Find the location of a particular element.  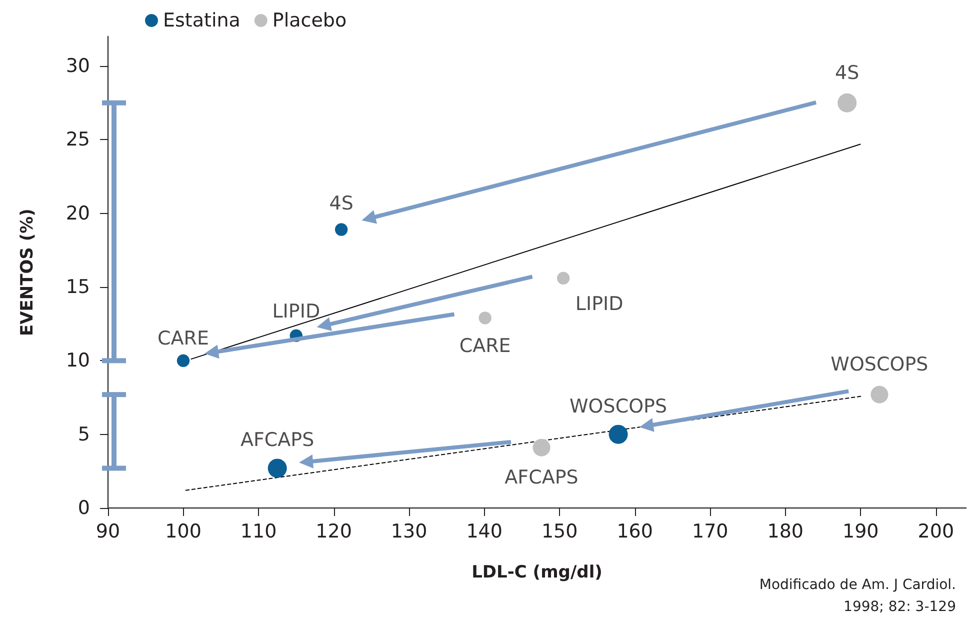

y-tick-label: 10 is located at coordinates (78, 361).